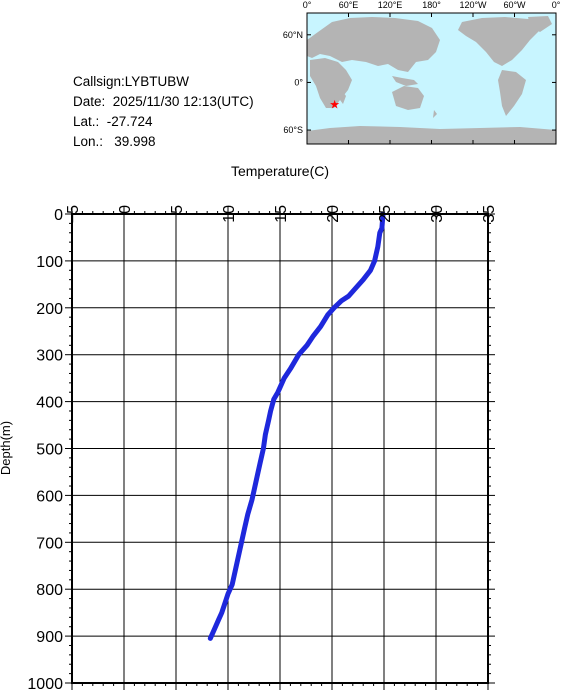  I want to click on y-tick-label: 100, so click(49, 262).